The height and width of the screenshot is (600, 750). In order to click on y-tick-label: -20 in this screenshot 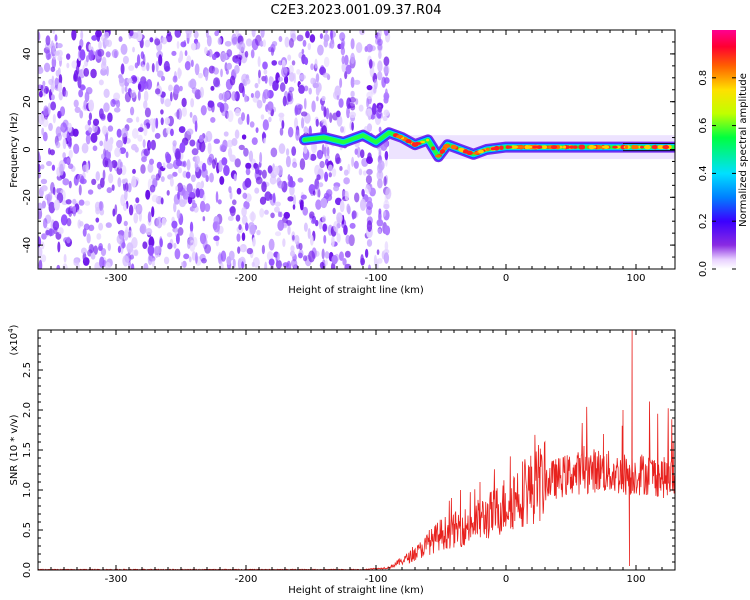, I will do `click(27, 197)`.